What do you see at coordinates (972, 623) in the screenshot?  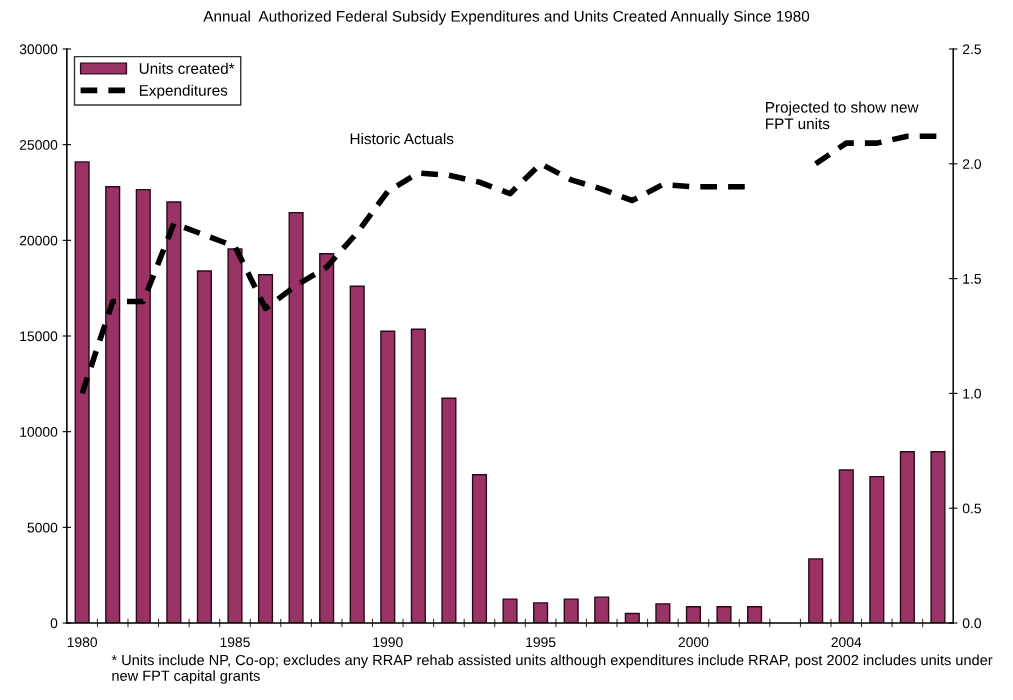 I see `y2-tick-label: 0.0` at bounding box center [972, 623].